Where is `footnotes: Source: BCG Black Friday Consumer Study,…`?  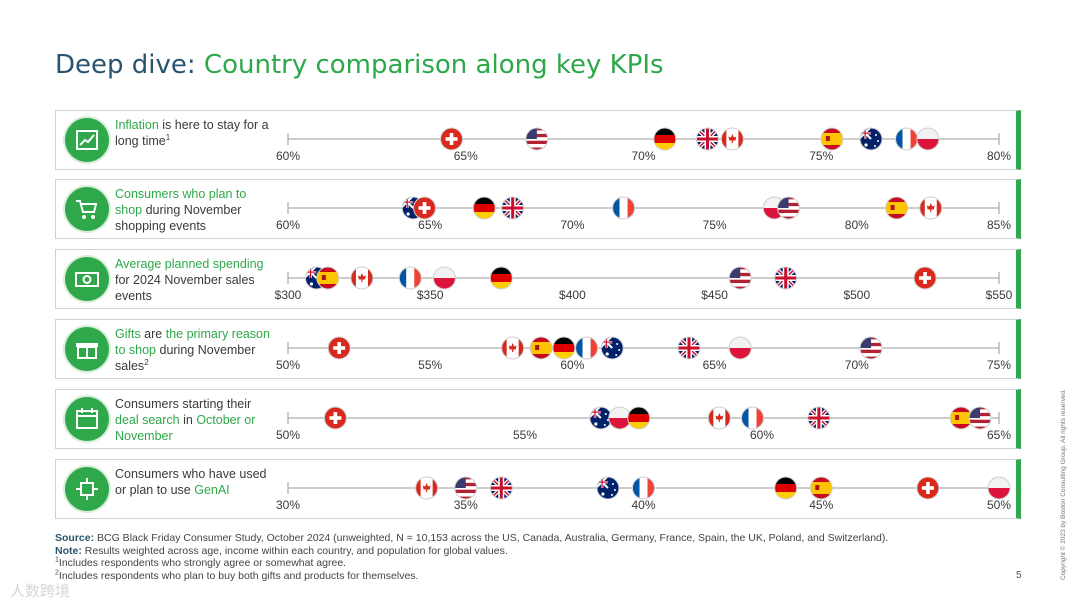
footnotes: Source: BCG Black Friday Consumer Study,… is located at coordinates (535, 557).